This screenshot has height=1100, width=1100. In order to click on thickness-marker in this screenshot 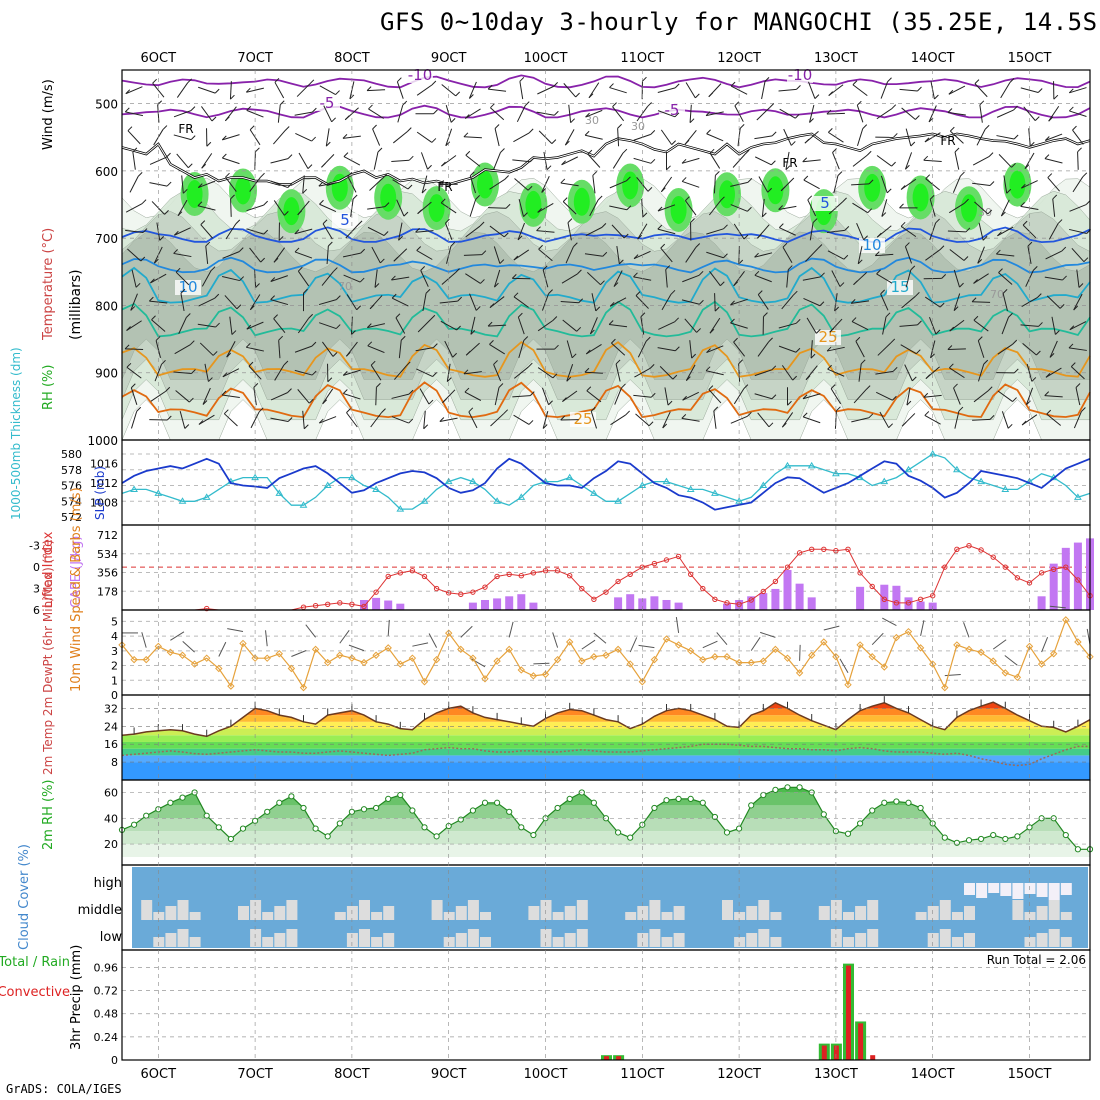, I will do `click(206, 496)`.